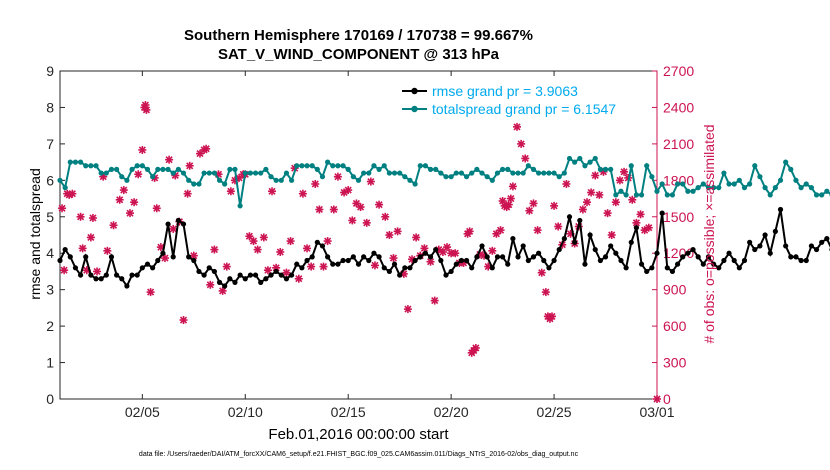  What do you see at coordinates (451, 412) in the screenshot?
I see `x-tick-label: 02/20` at bounding box center [451, 412].